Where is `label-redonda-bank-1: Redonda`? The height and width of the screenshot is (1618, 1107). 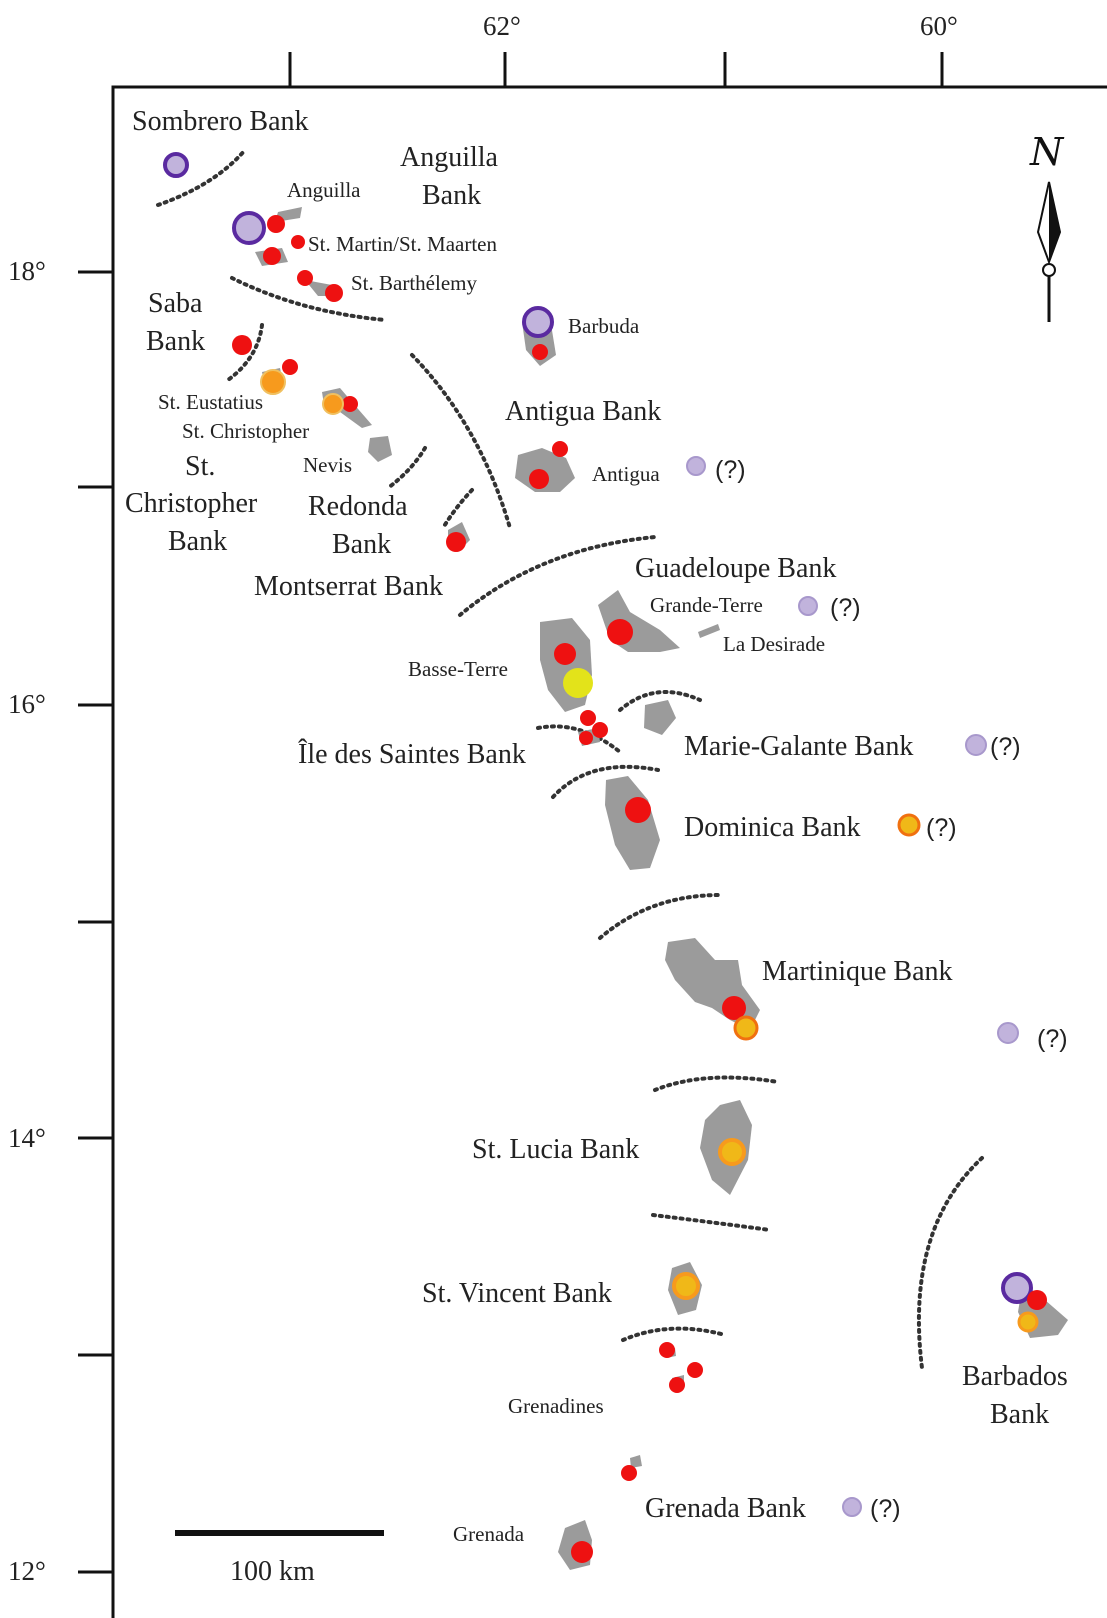
label-redonda-bank-1: Redonda is located at coordinates (358, 506).